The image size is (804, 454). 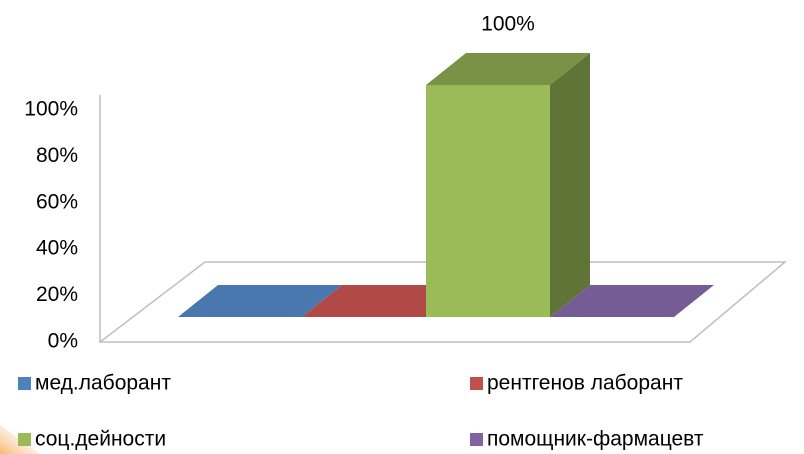 I want to click on y-tick-label: 60%, so click(x=57, y=201).